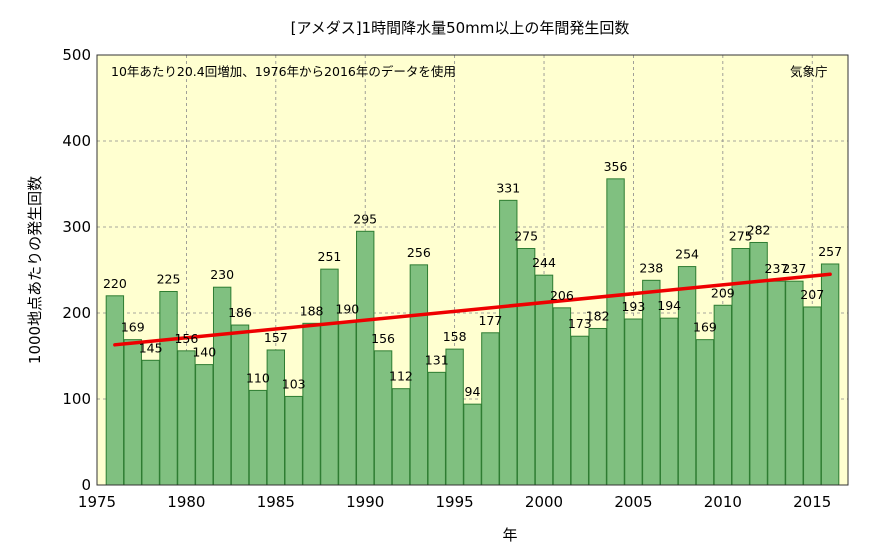 This screenshot has width=879, height=558. What do you see at coordinates (651, 267) in the screenshot?
I see `data-label-2006: 238` at bounding box center [651, 267].